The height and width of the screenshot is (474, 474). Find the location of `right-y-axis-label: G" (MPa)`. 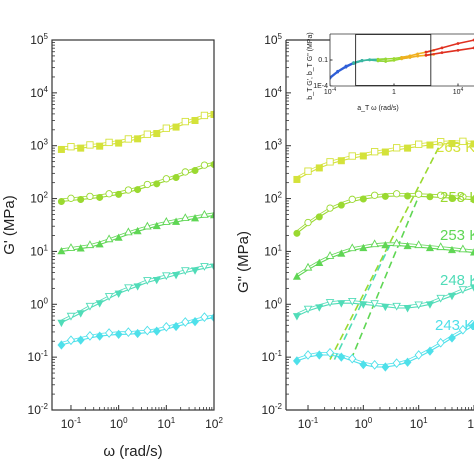

right-y-axis-label: G" (MPa) is located at coordinates (243, 262).